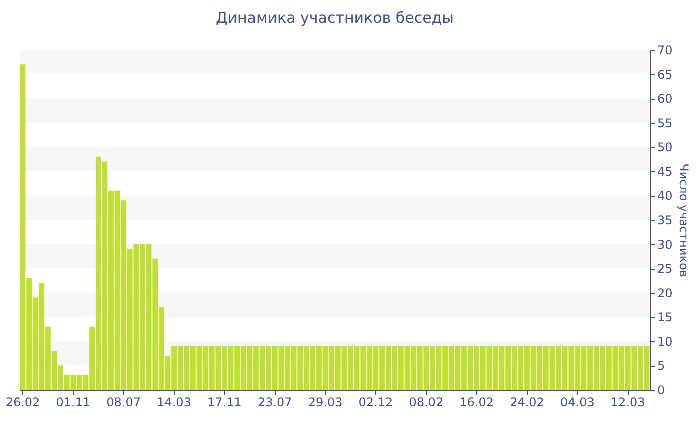  I want to click on x-tick-label: 26.02, so click(23, 403).